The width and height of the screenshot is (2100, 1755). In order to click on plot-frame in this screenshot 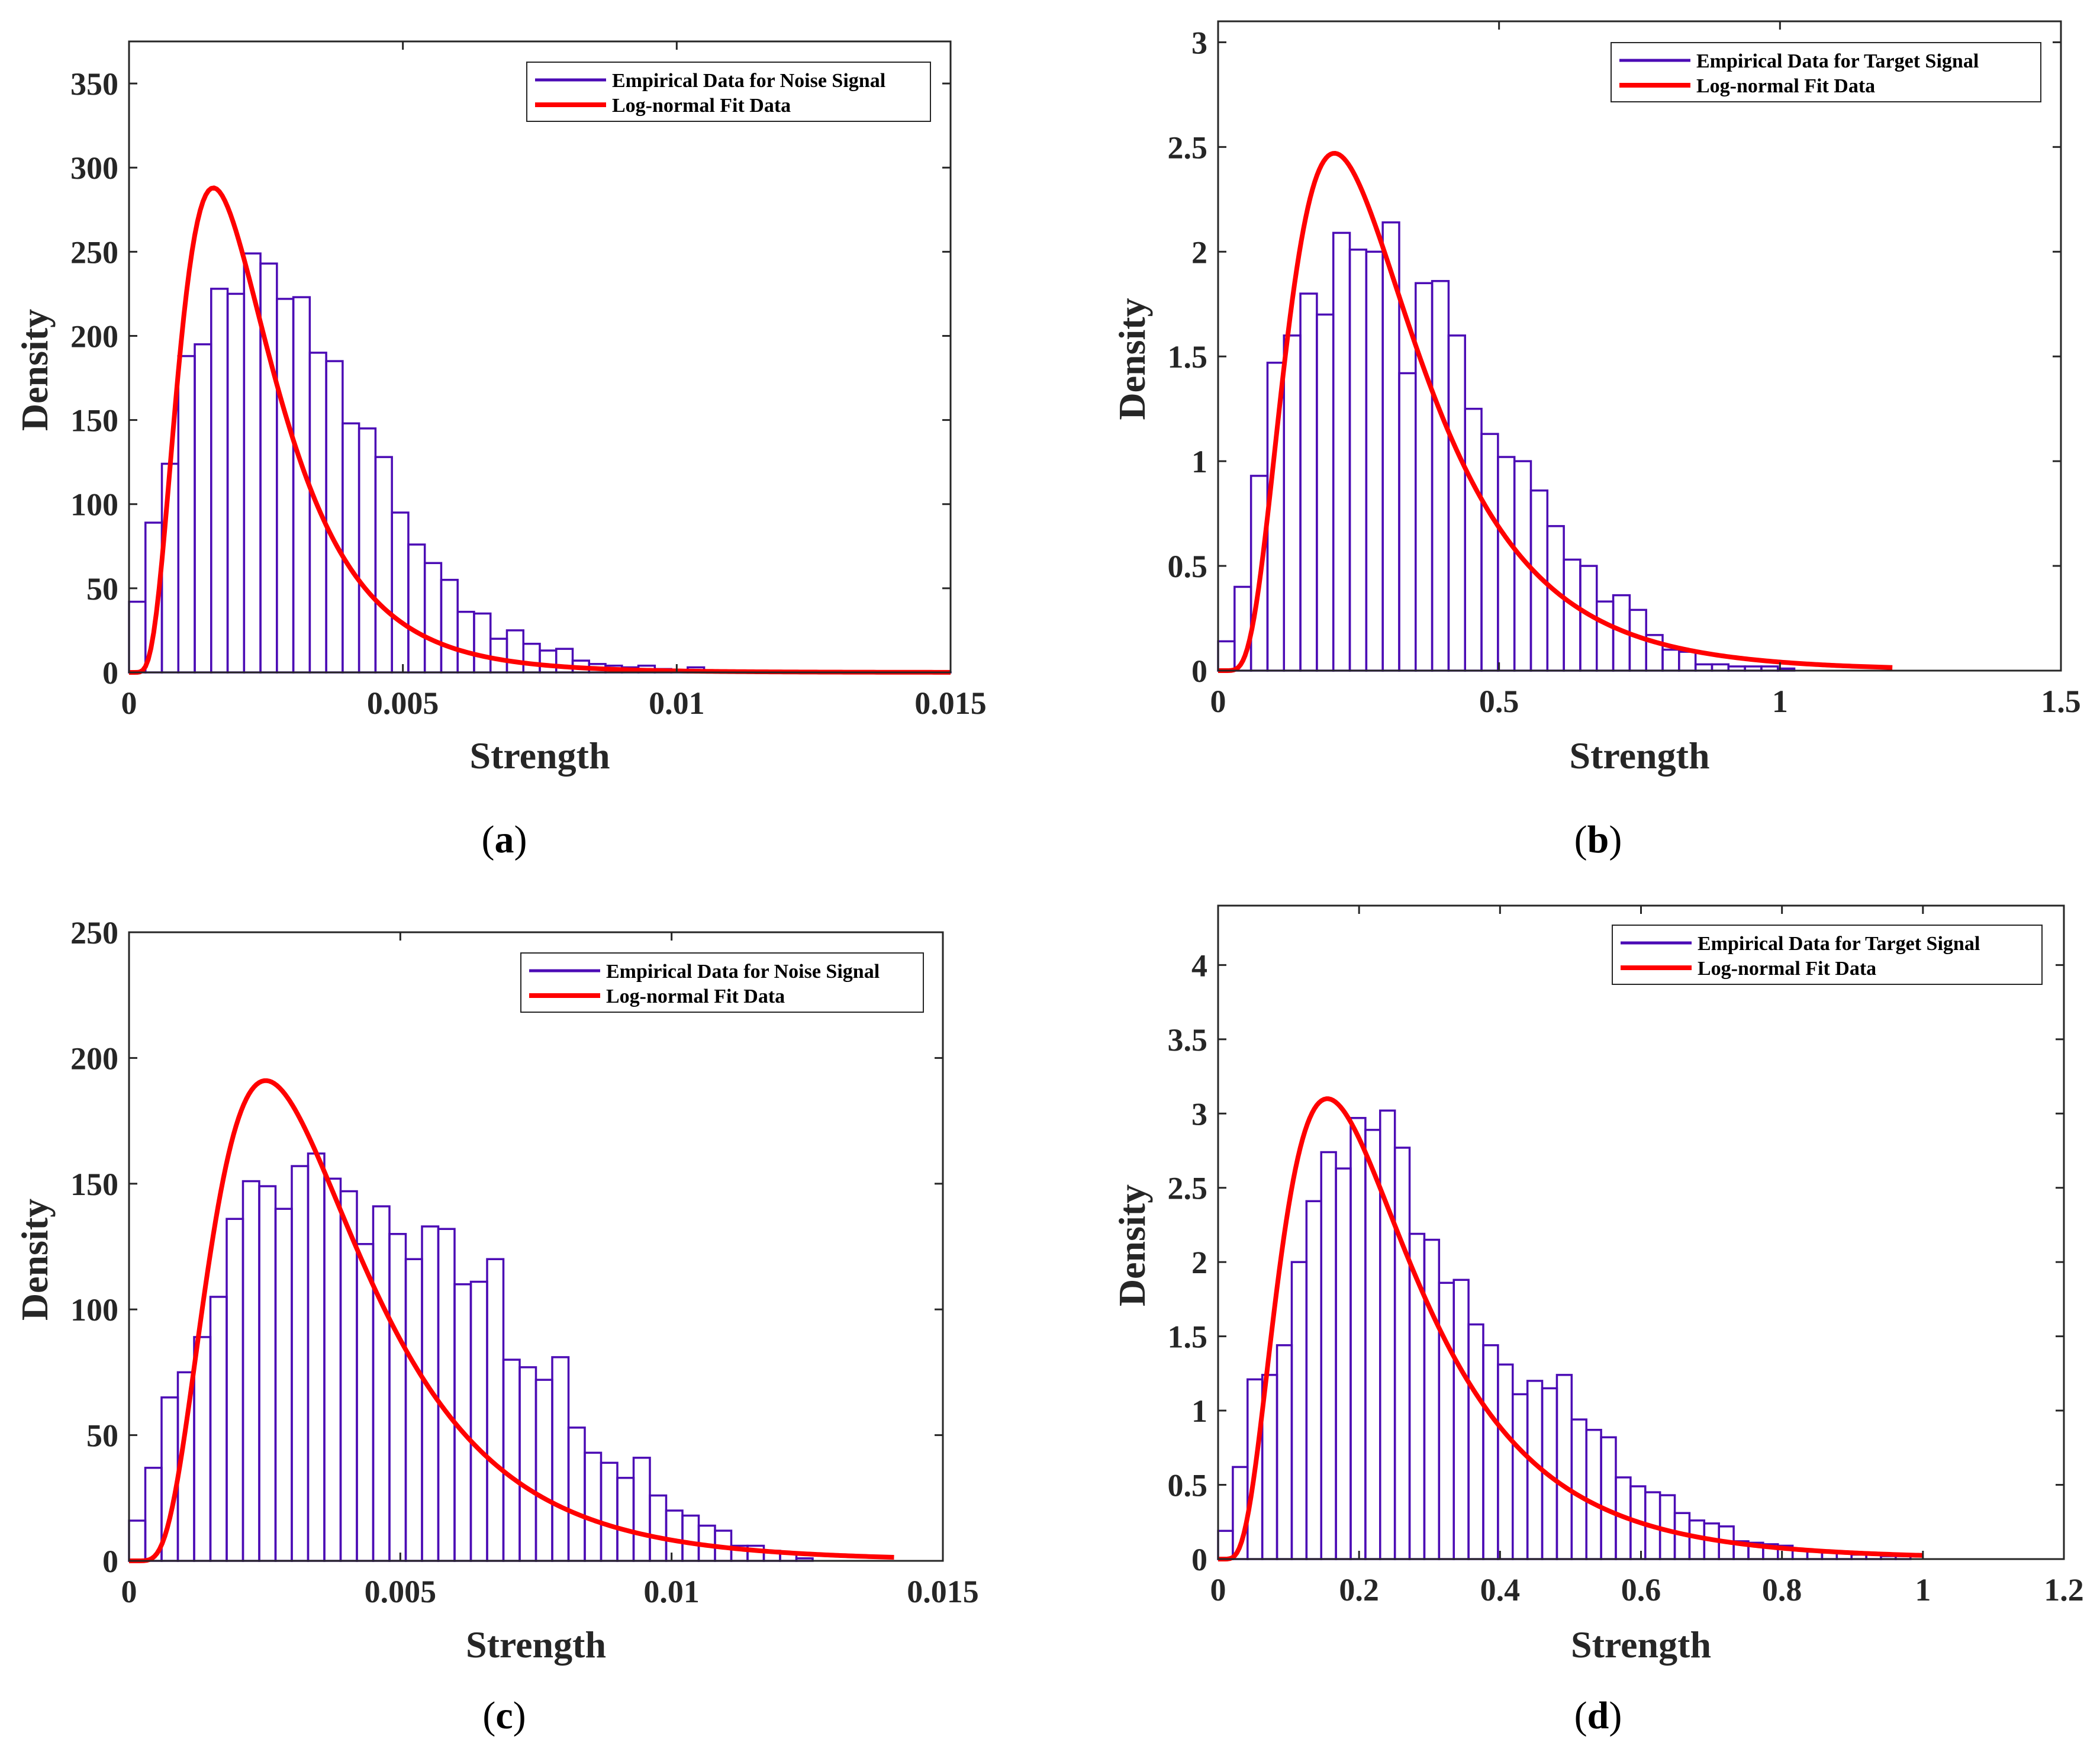, I will do `click(1639, 346)`.